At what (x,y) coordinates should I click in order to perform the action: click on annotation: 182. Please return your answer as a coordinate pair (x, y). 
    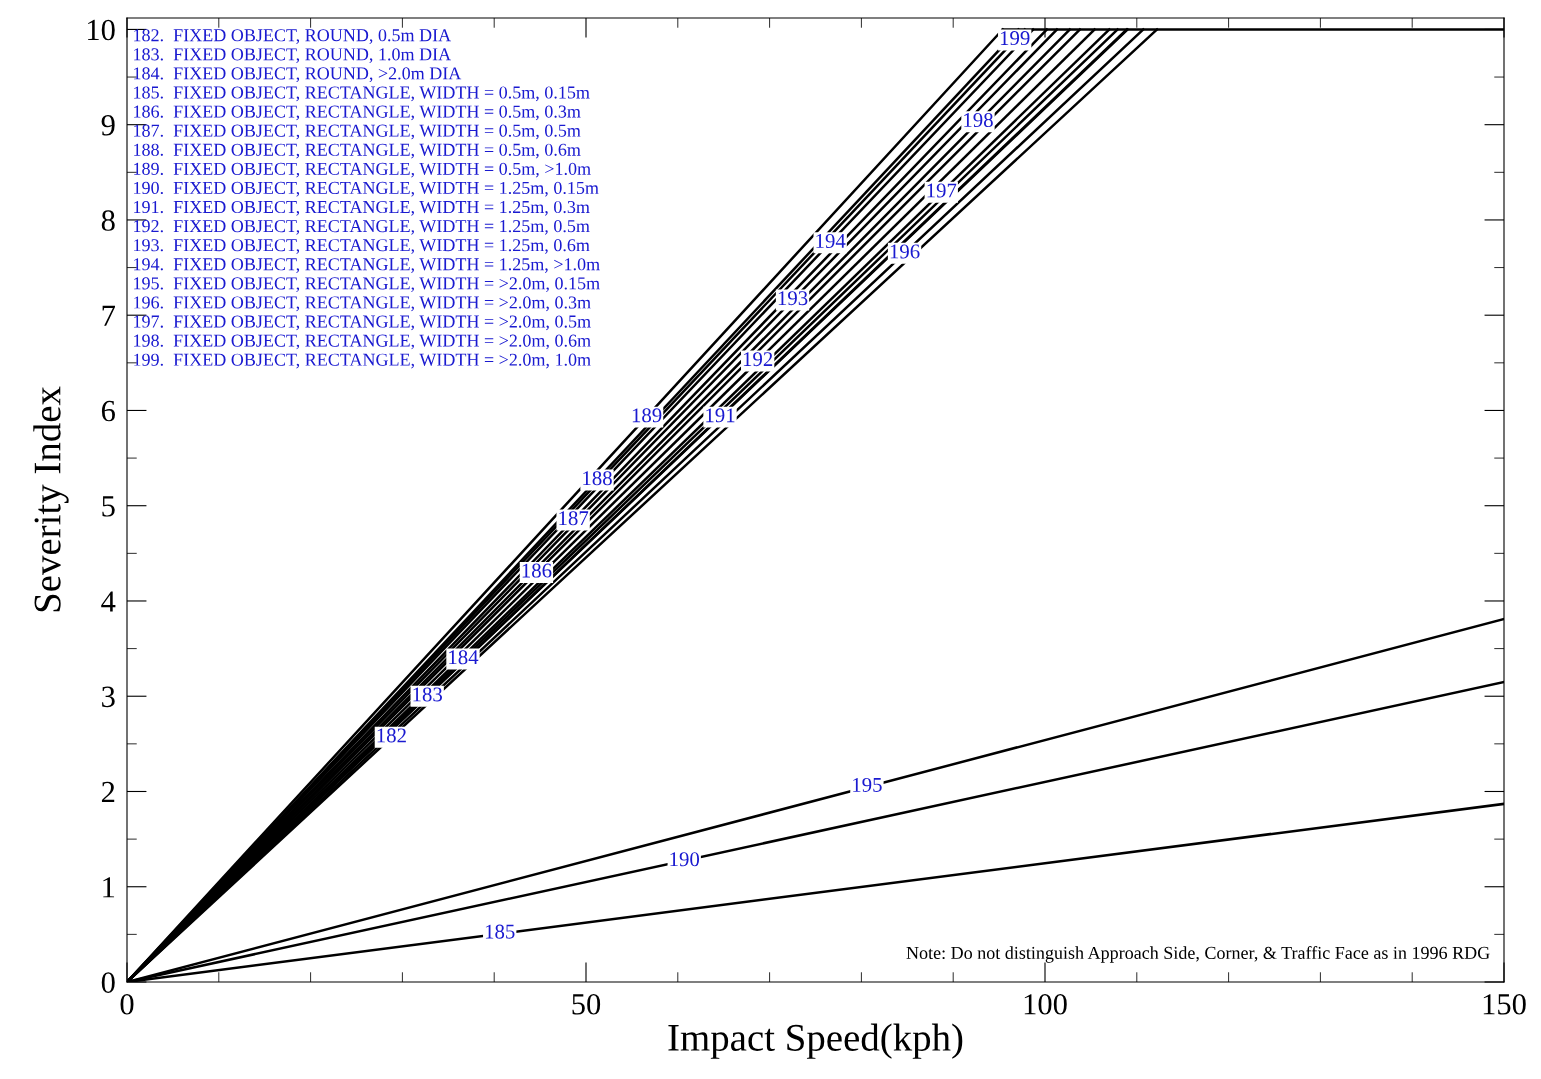
    Looking at the image, I should click on (391, 735).